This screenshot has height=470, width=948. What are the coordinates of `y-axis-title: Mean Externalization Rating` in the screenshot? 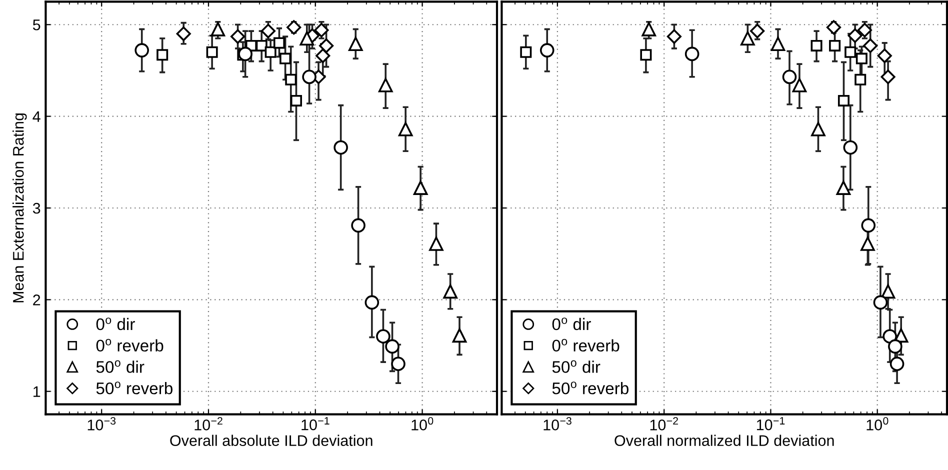 It's located at (19, 207).